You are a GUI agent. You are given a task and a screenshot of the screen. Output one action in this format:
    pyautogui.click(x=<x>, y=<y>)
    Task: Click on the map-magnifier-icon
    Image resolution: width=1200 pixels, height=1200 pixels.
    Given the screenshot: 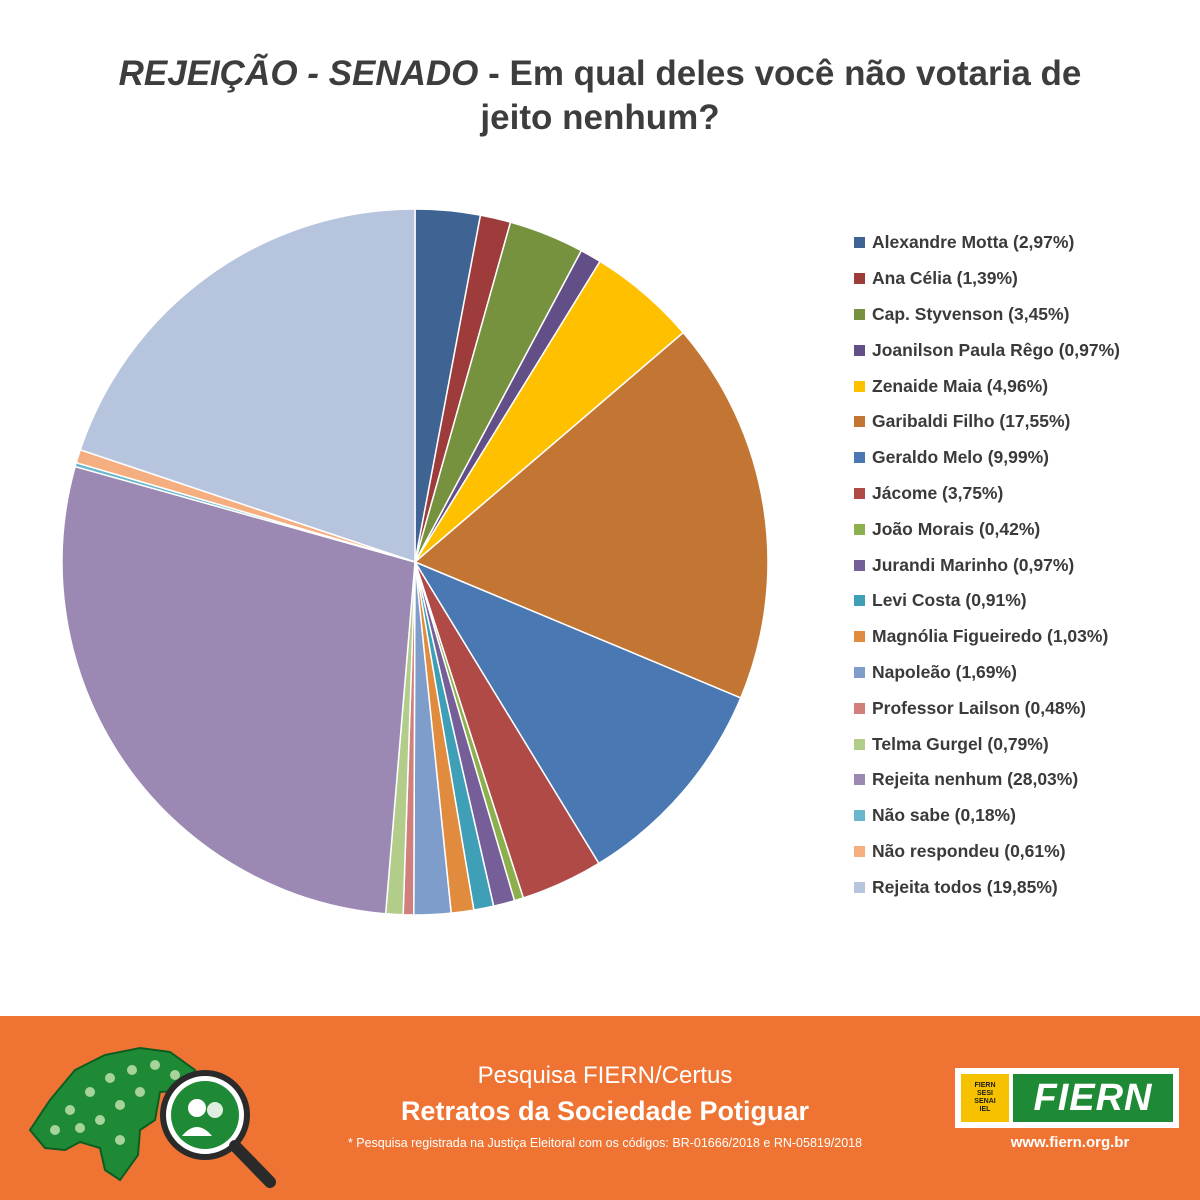 What is the action you would take?
    pyautogui.click(x=152, y=1117)
    